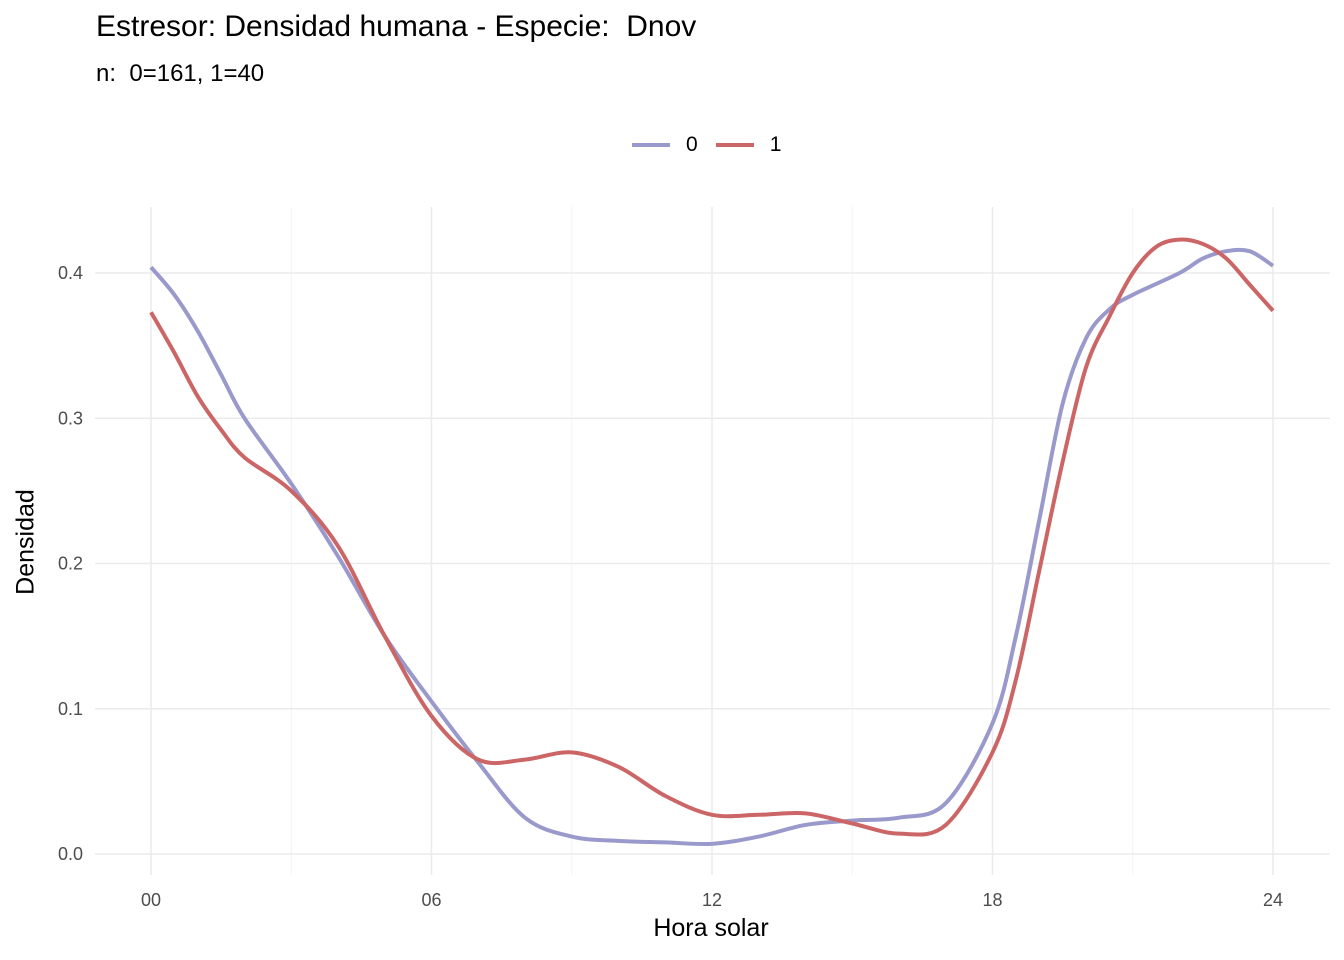 Image resolution: width=1344 pixels, height=960 pixels. I want to click on legend: 0 1, so click(715, 145).